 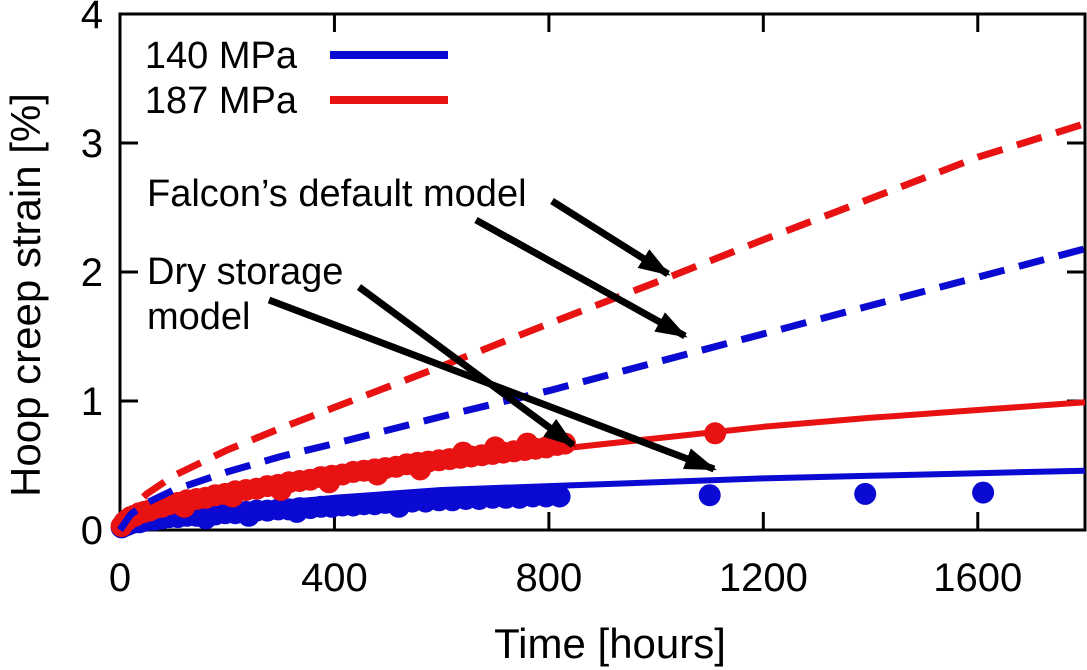 I want to click on x-tick-label: 1200, so click(x=763, y=578).